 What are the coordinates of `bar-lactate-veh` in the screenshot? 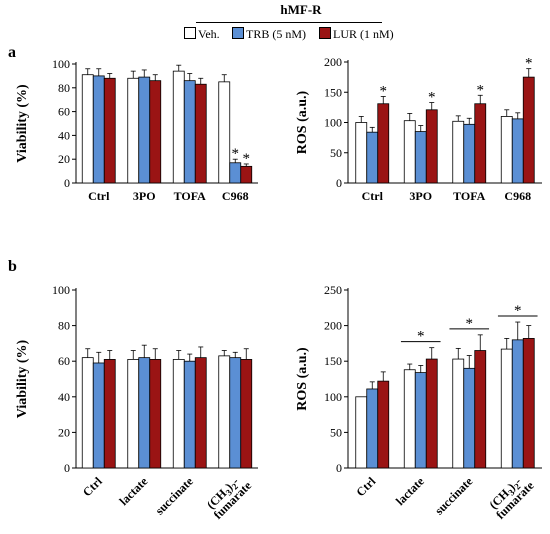 It's located at (409, 419).